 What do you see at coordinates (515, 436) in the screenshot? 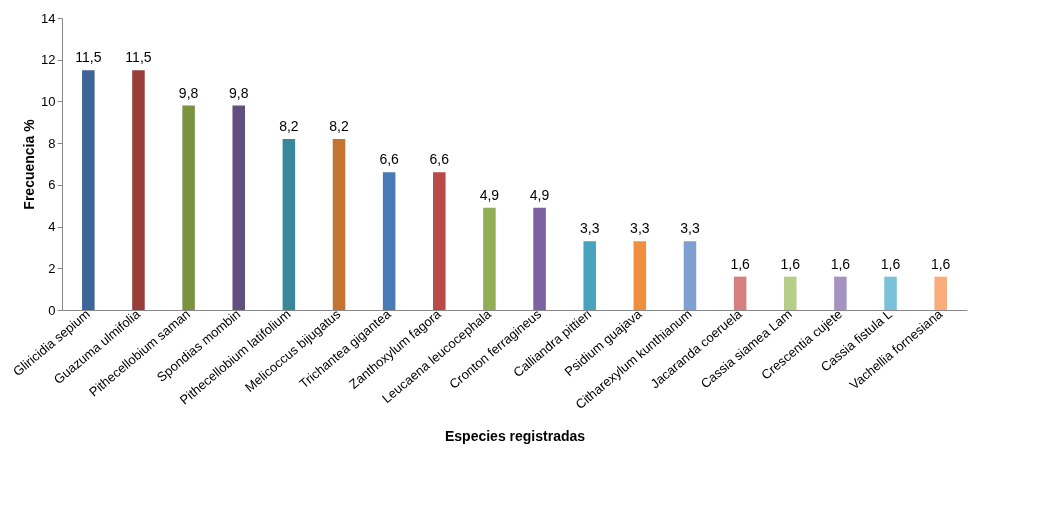
I see `x-axis-title: Especies registradas` at bounding box center [515, 436].